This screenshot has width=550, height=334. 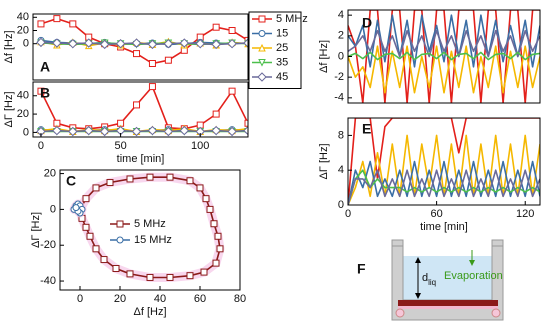 I want to click on x-tick-label: 100, so click(x=200, y=146).